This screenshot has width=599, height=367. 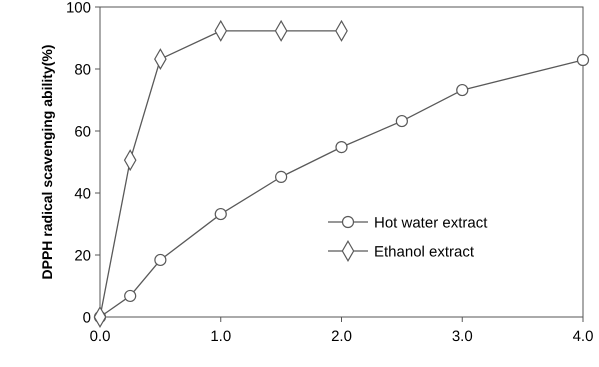 I want to click on x-tick-label: 4.0, so click(x=583, y=336).